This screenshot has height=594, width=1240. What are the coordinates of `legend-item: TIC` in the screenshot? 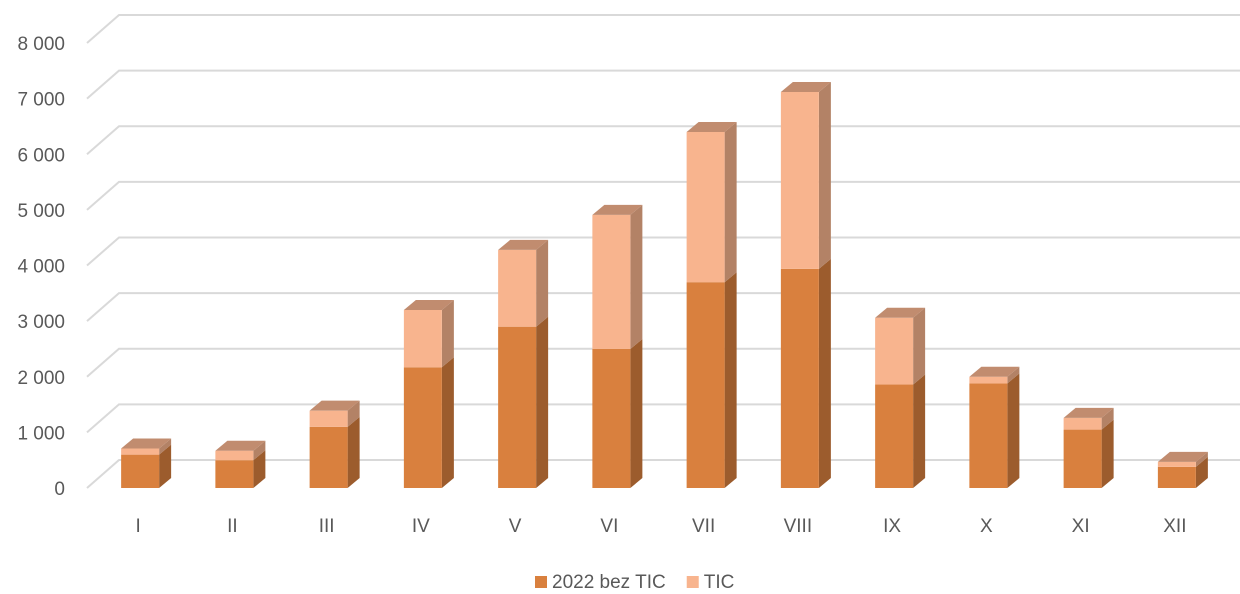 It's located at (710, 582).